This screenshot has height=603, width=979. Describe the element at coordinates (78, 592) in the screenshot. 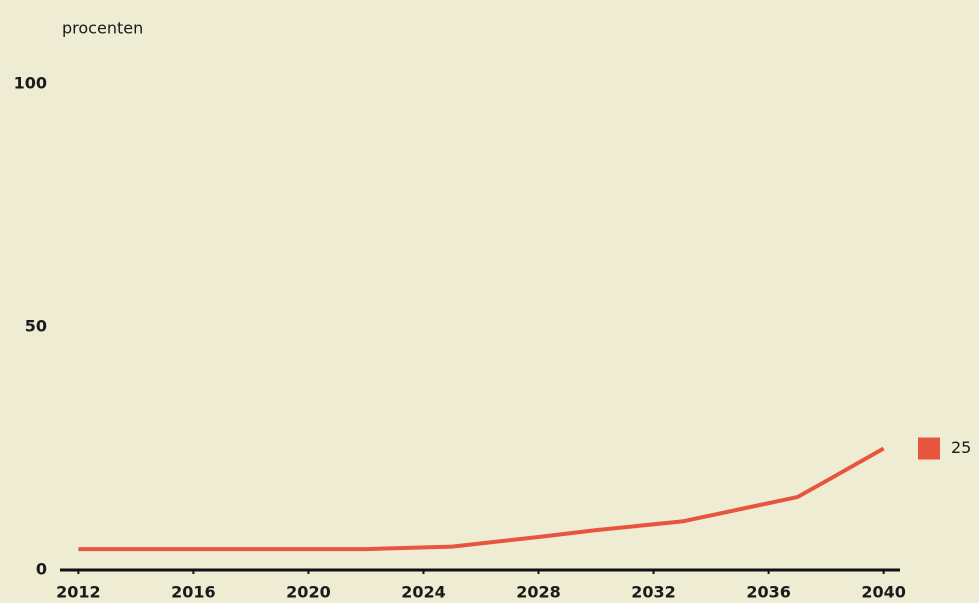

I see `x-tick-label: 2012` at that location.